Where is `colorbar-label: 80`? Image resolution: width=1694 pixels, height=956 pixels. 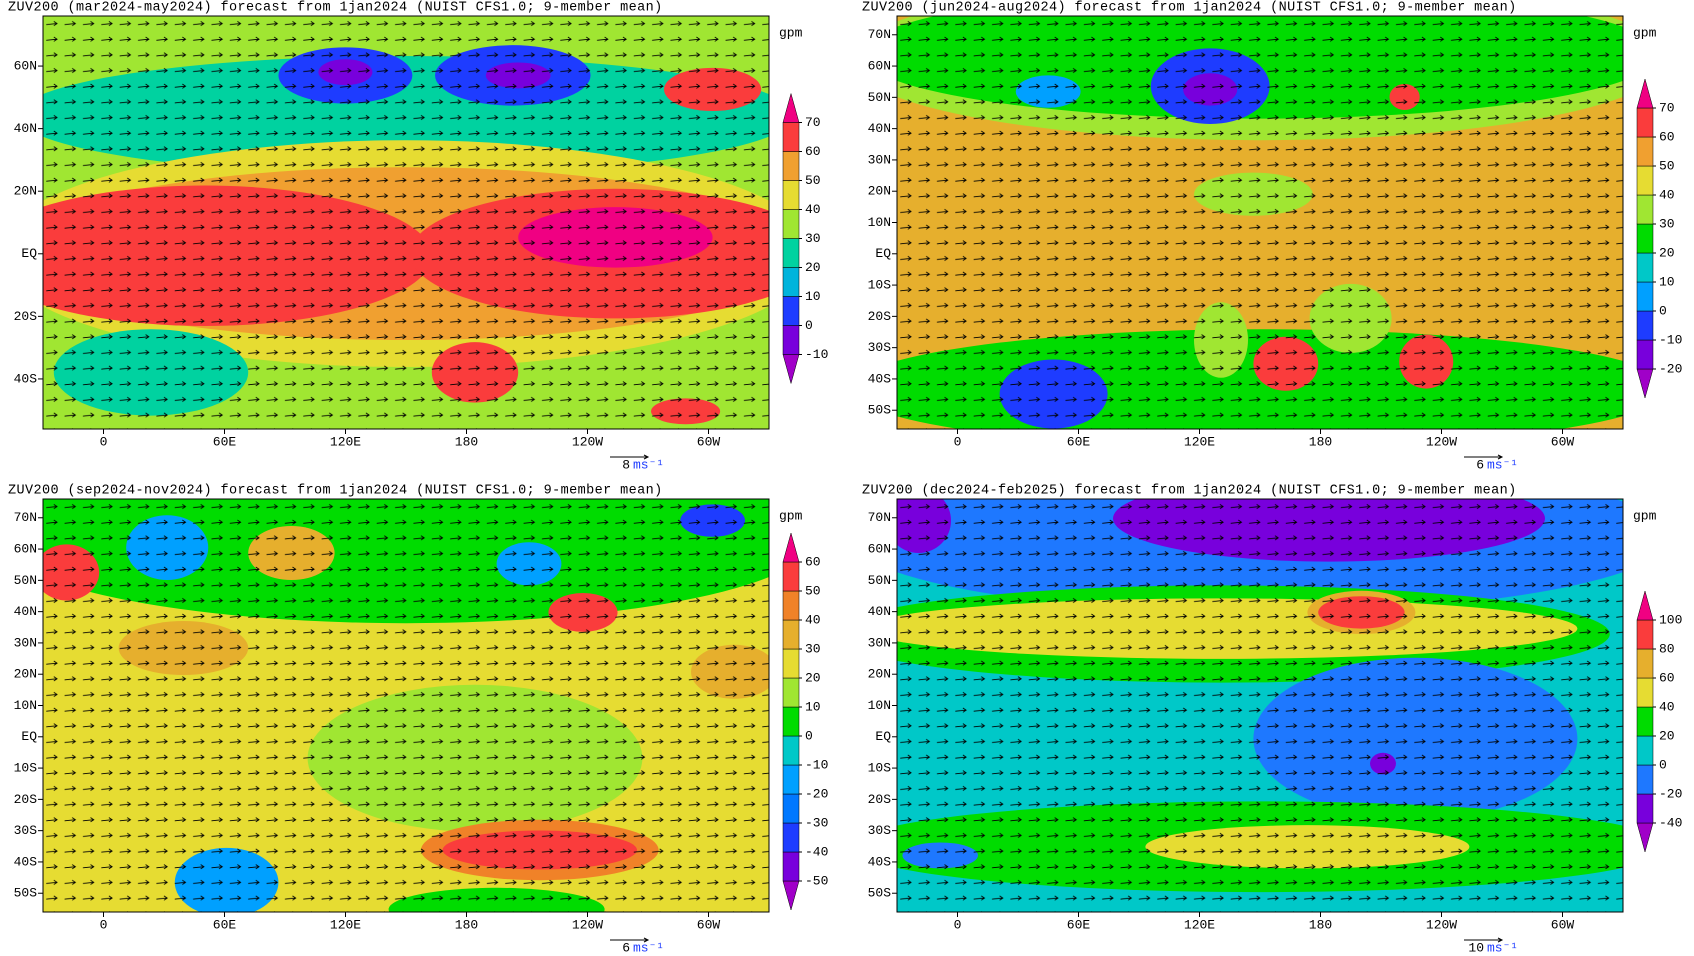 colorbar-label: 80 is located at coordinates (1667, 648).